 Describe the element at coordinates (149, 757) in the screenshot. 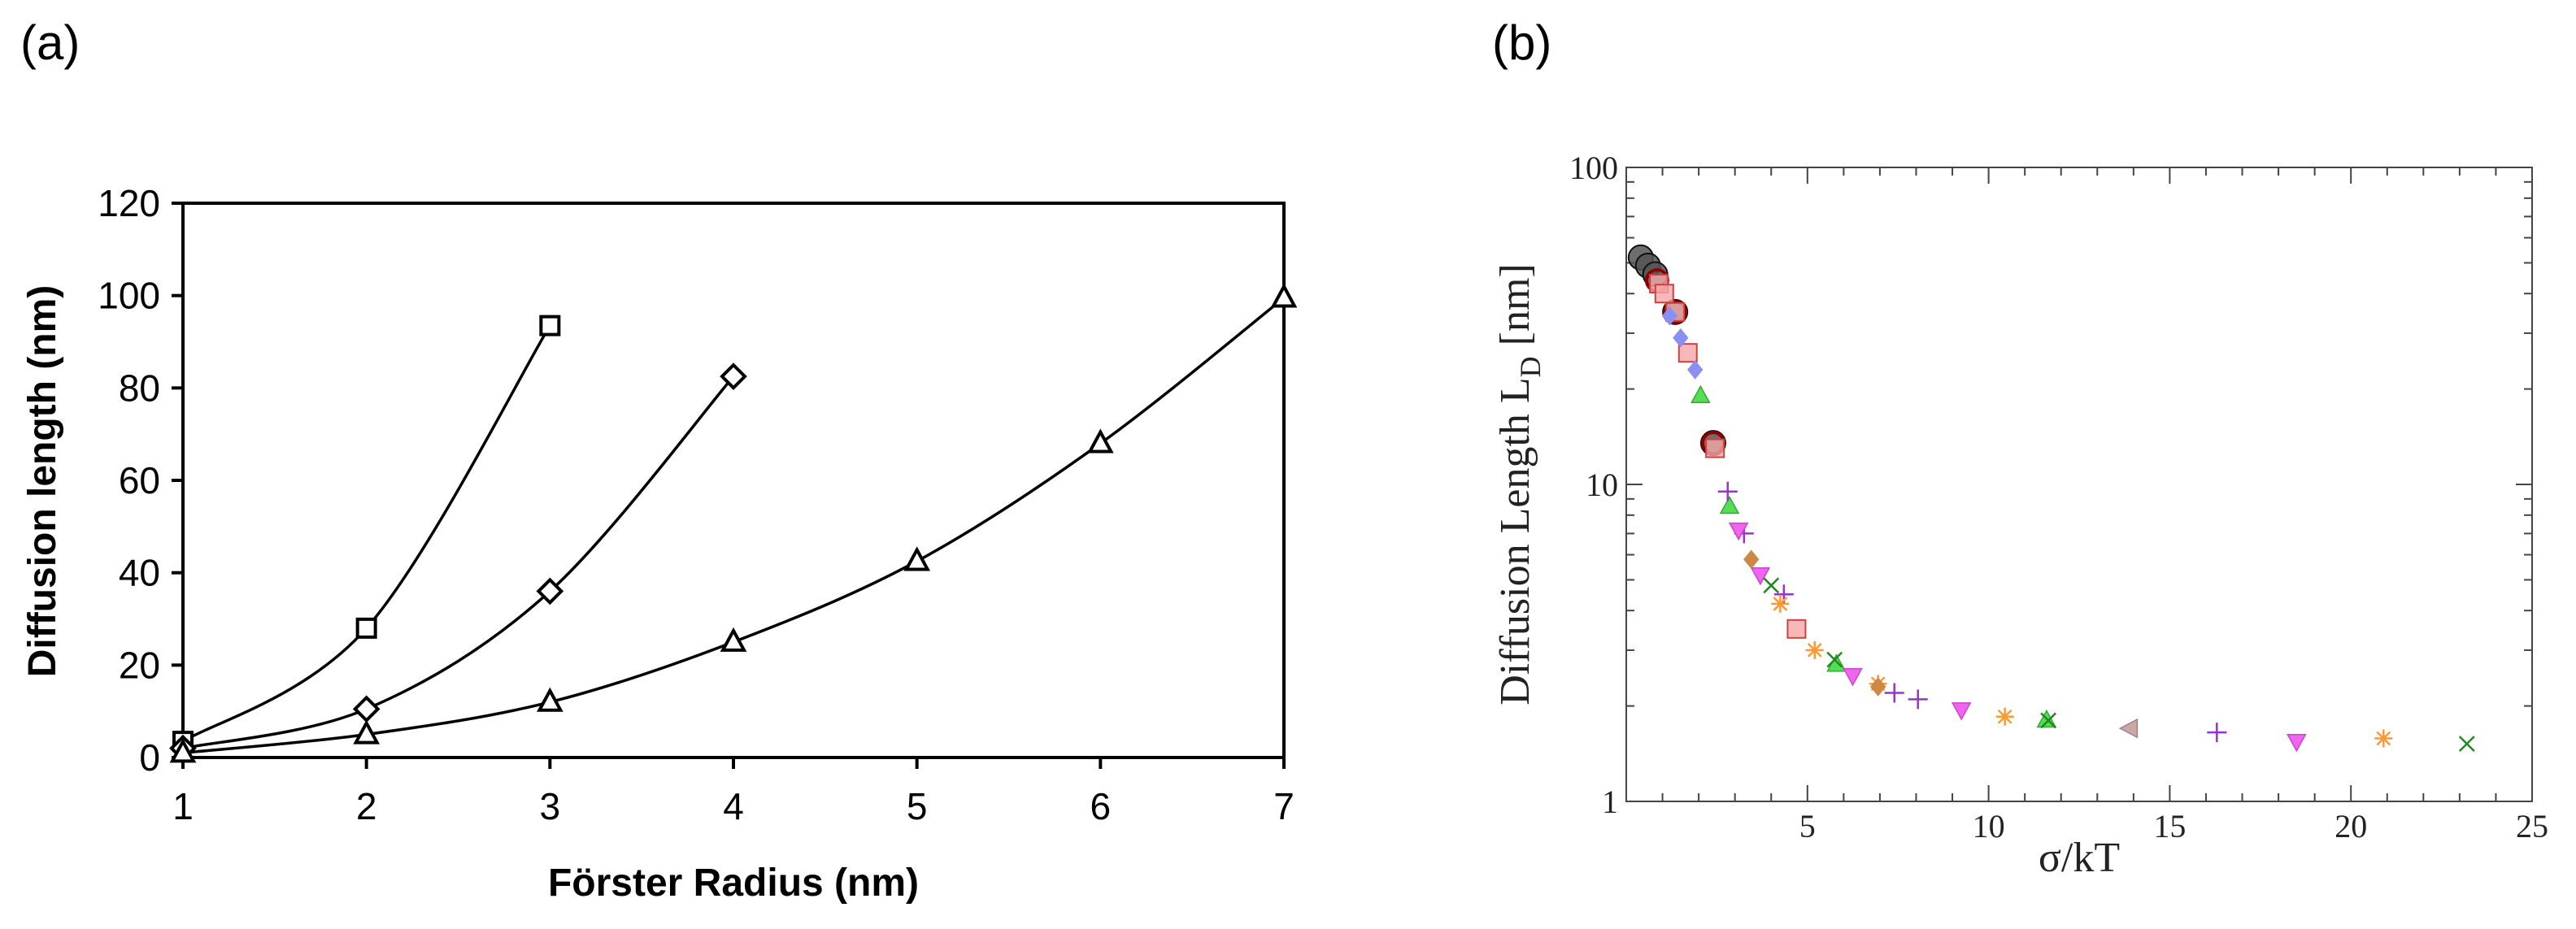

I see `chart-a-y-tick-label: 0` at that location.